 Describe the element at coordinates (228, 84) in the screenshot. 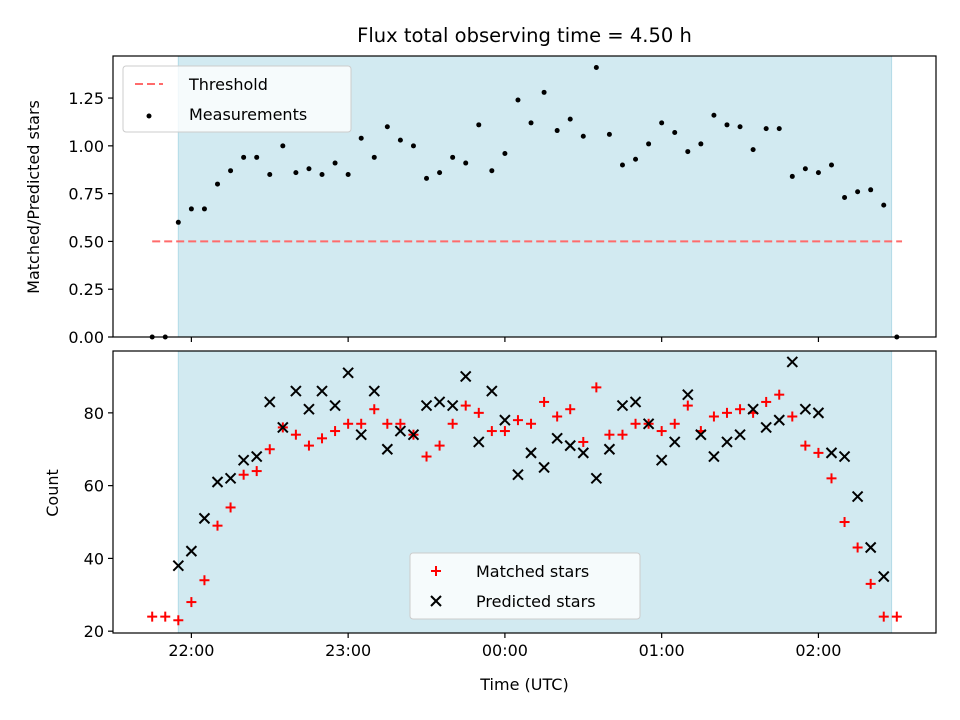

I see `legend-label: Threshold` at that location.